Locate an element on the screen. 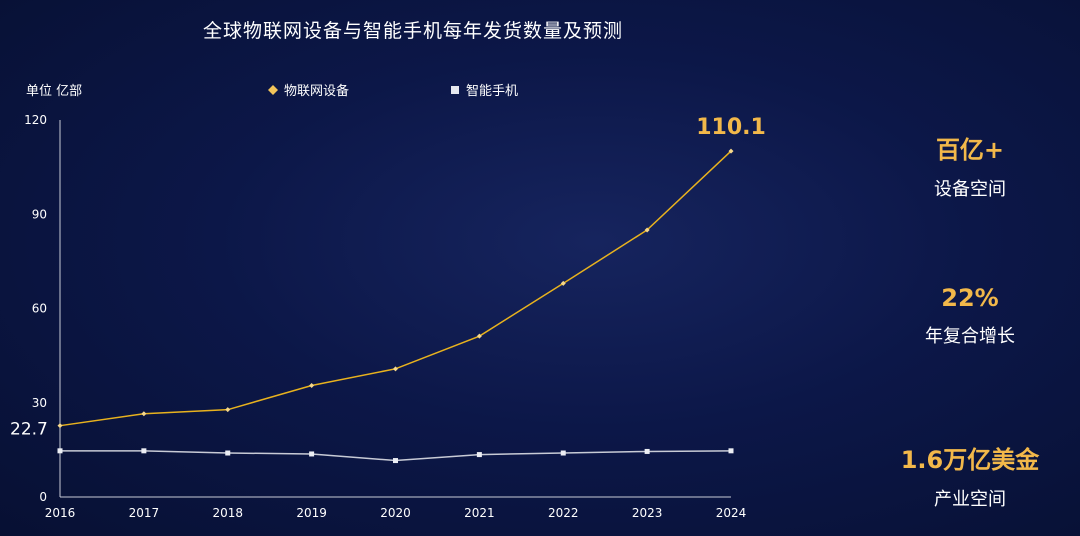 This screenshot has width=1080, height=536. stat-device-space: 百亿+ 设备空间 is located at coordinates (970, 165).